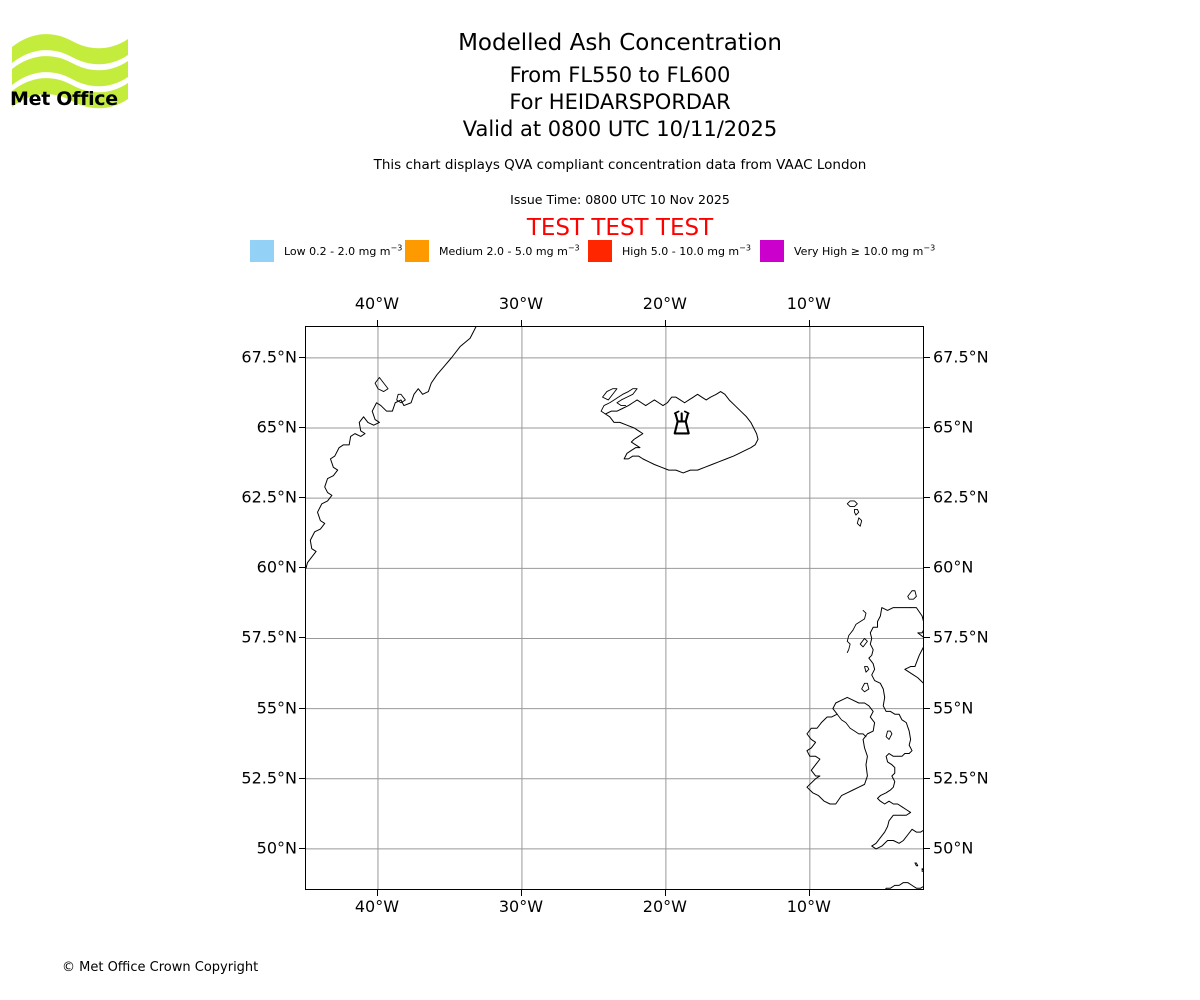 The width and height of the screenshot is (1200, 1000). I want to click on lon-tick-top-20w: 20°W, so click(664, 303).